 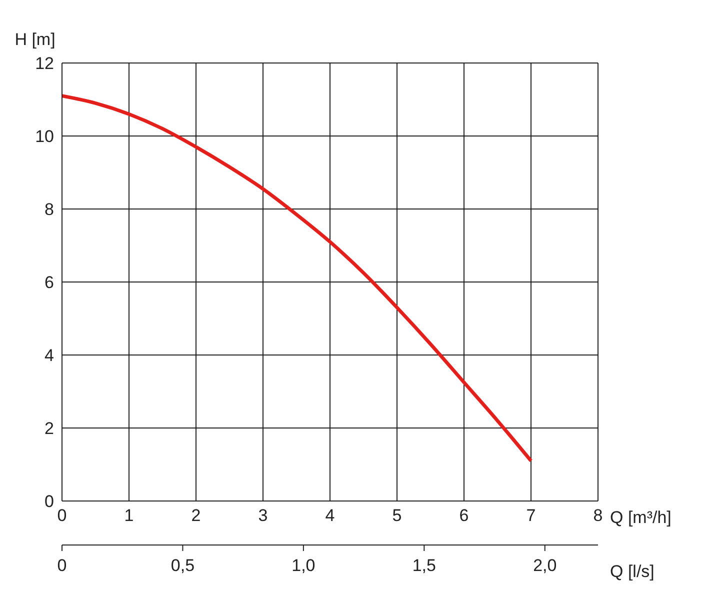 I want to click on x-tick-label: 6, so click(x=464, y=516).